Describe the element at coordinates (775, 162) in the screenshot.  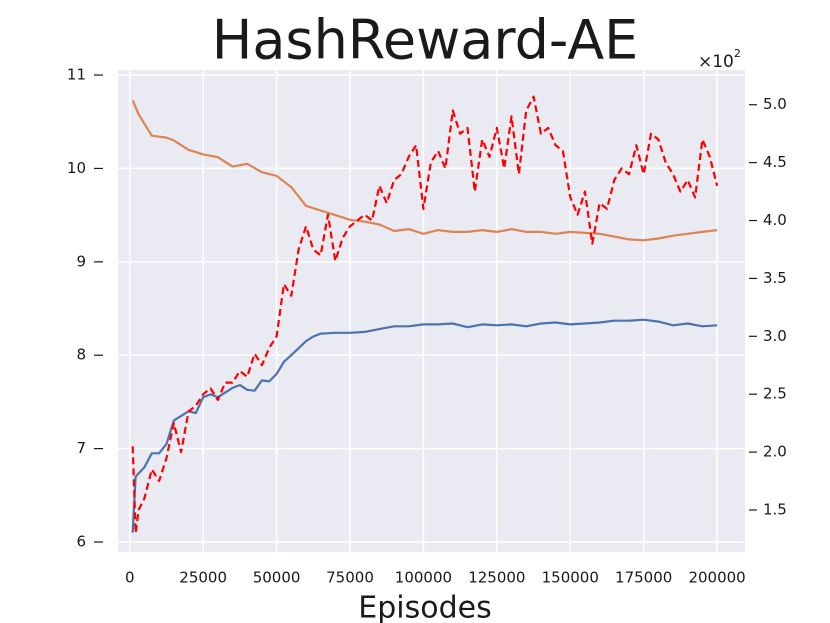
I see `y2-tick-label: 4.5` at that location.